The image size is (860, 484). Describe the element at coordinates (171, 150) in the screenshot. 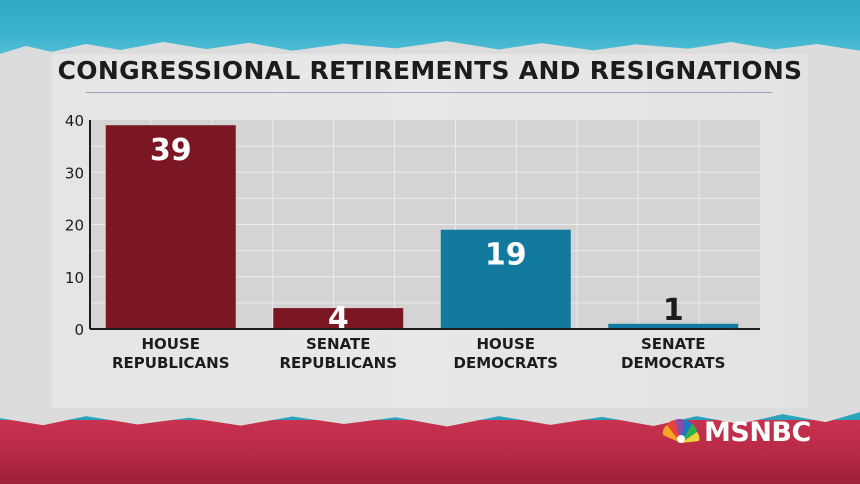

I see `bar-value-label: 39` at that location.